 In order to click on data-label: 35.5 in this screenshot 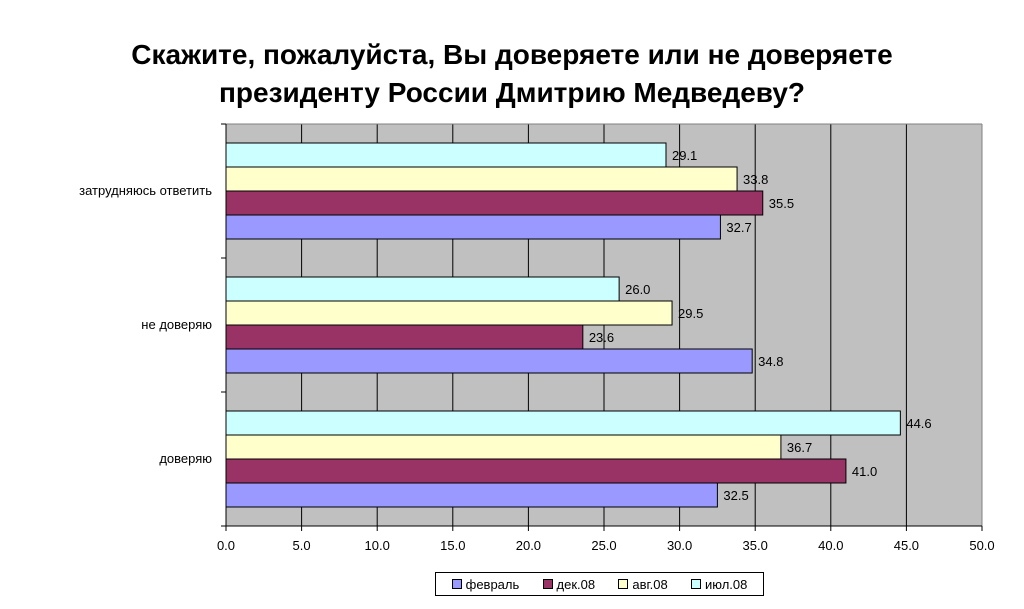, I will do `click(781, 203)`.